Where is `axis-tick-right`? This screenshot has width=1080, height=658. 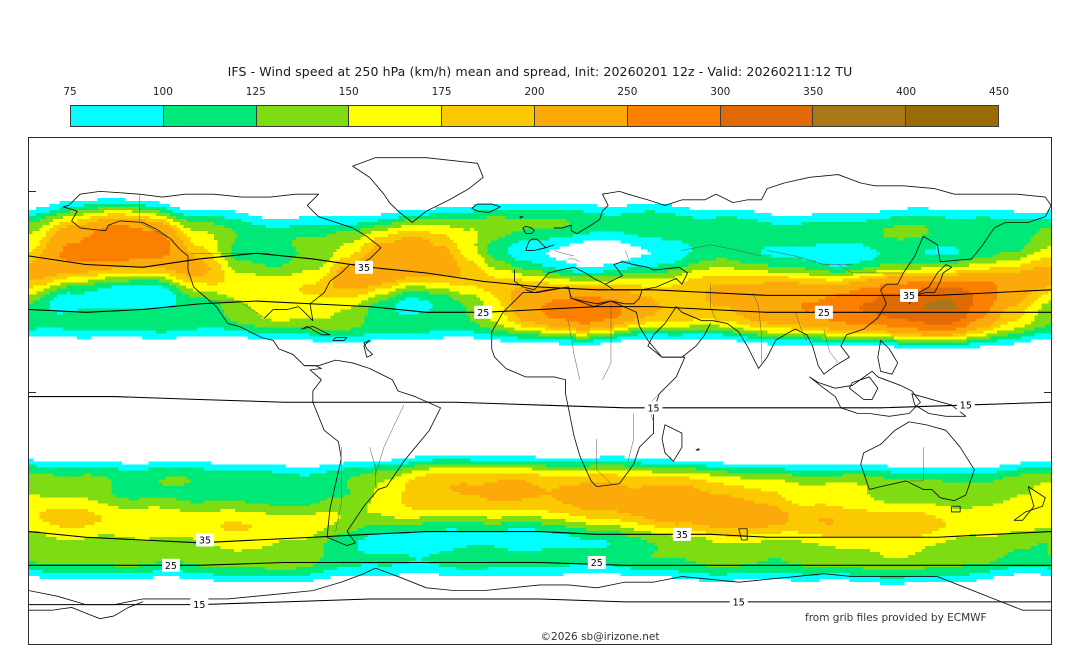
axis-tick-right is located at coordinates (1047, 392).